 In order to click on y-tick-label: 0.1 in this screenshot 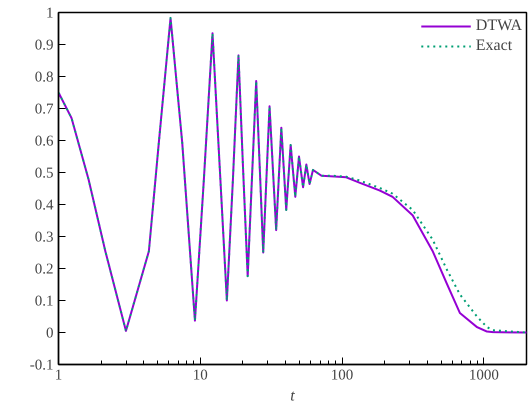, I will do `click(44, 302)`.